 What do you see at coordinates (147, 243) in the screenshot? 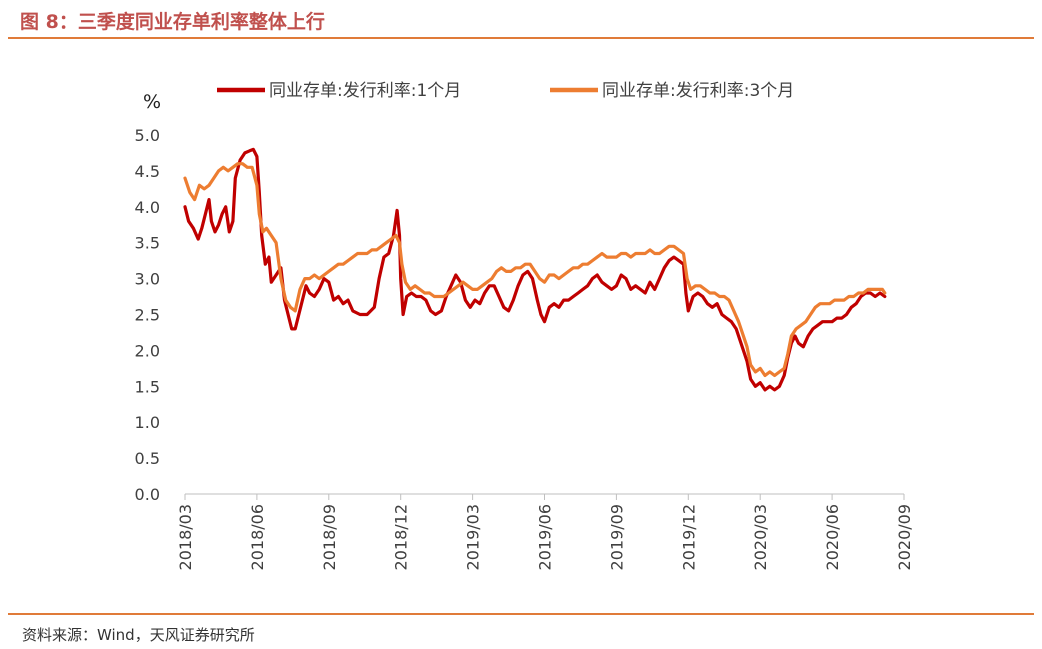
I see `y-tick-label: 3.5` at bounding box center [147, 243].